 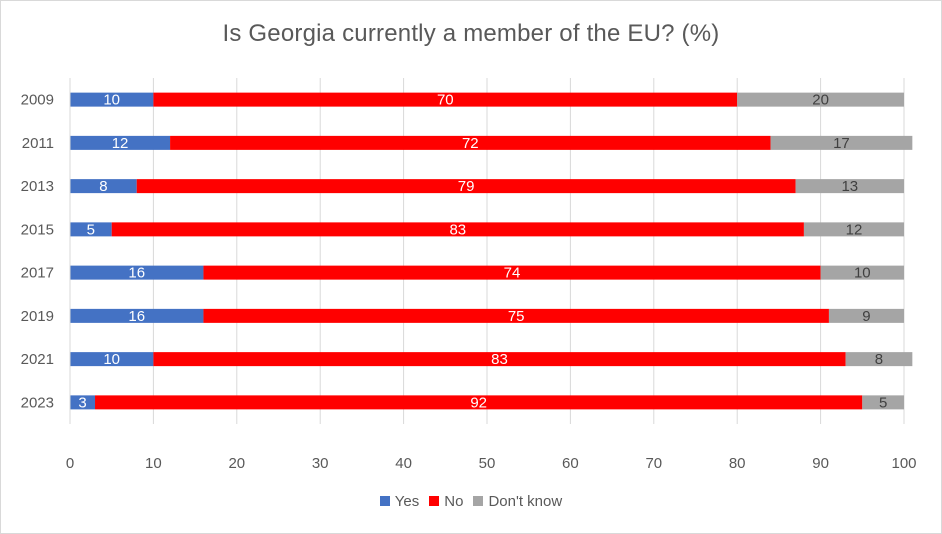 What do you see at coordinates (454, 501) in the screenshot?
I see `legend-label: No` at bounding box center [454, 501].